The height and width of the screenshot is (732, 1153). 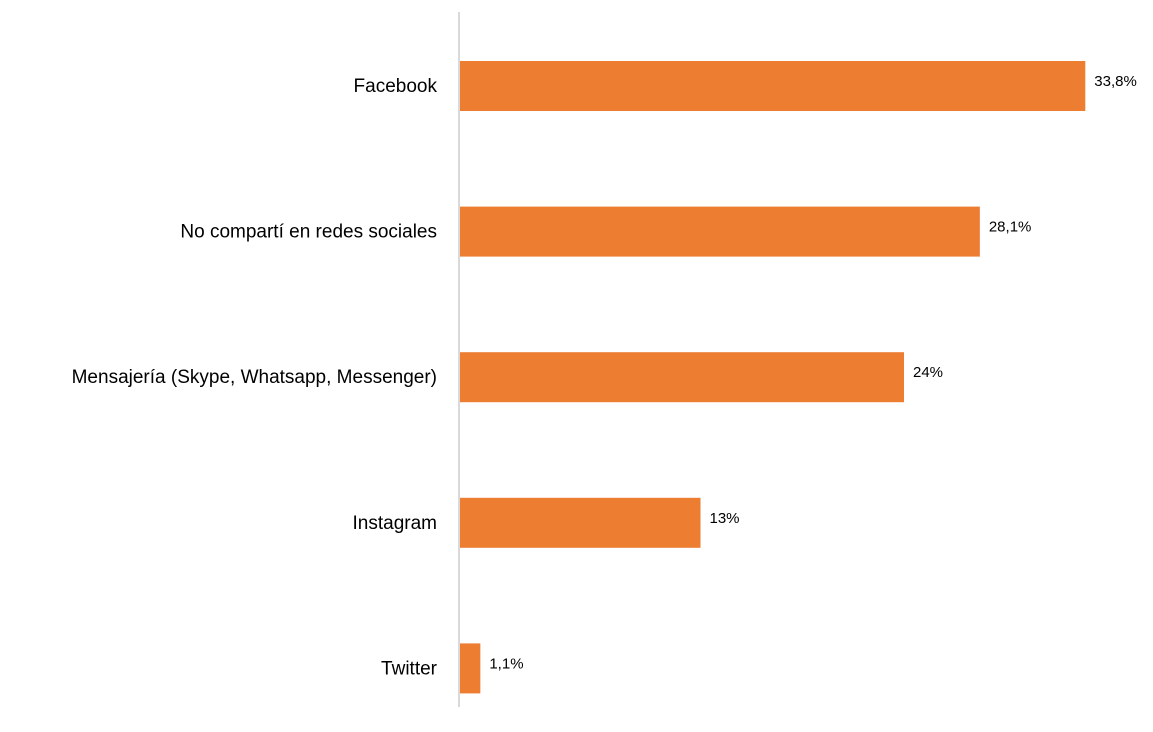 What do you see at coordinates (506, 663) in the screenshot?
I see `value-label: 1,1%` at bounding box center [506, 663].